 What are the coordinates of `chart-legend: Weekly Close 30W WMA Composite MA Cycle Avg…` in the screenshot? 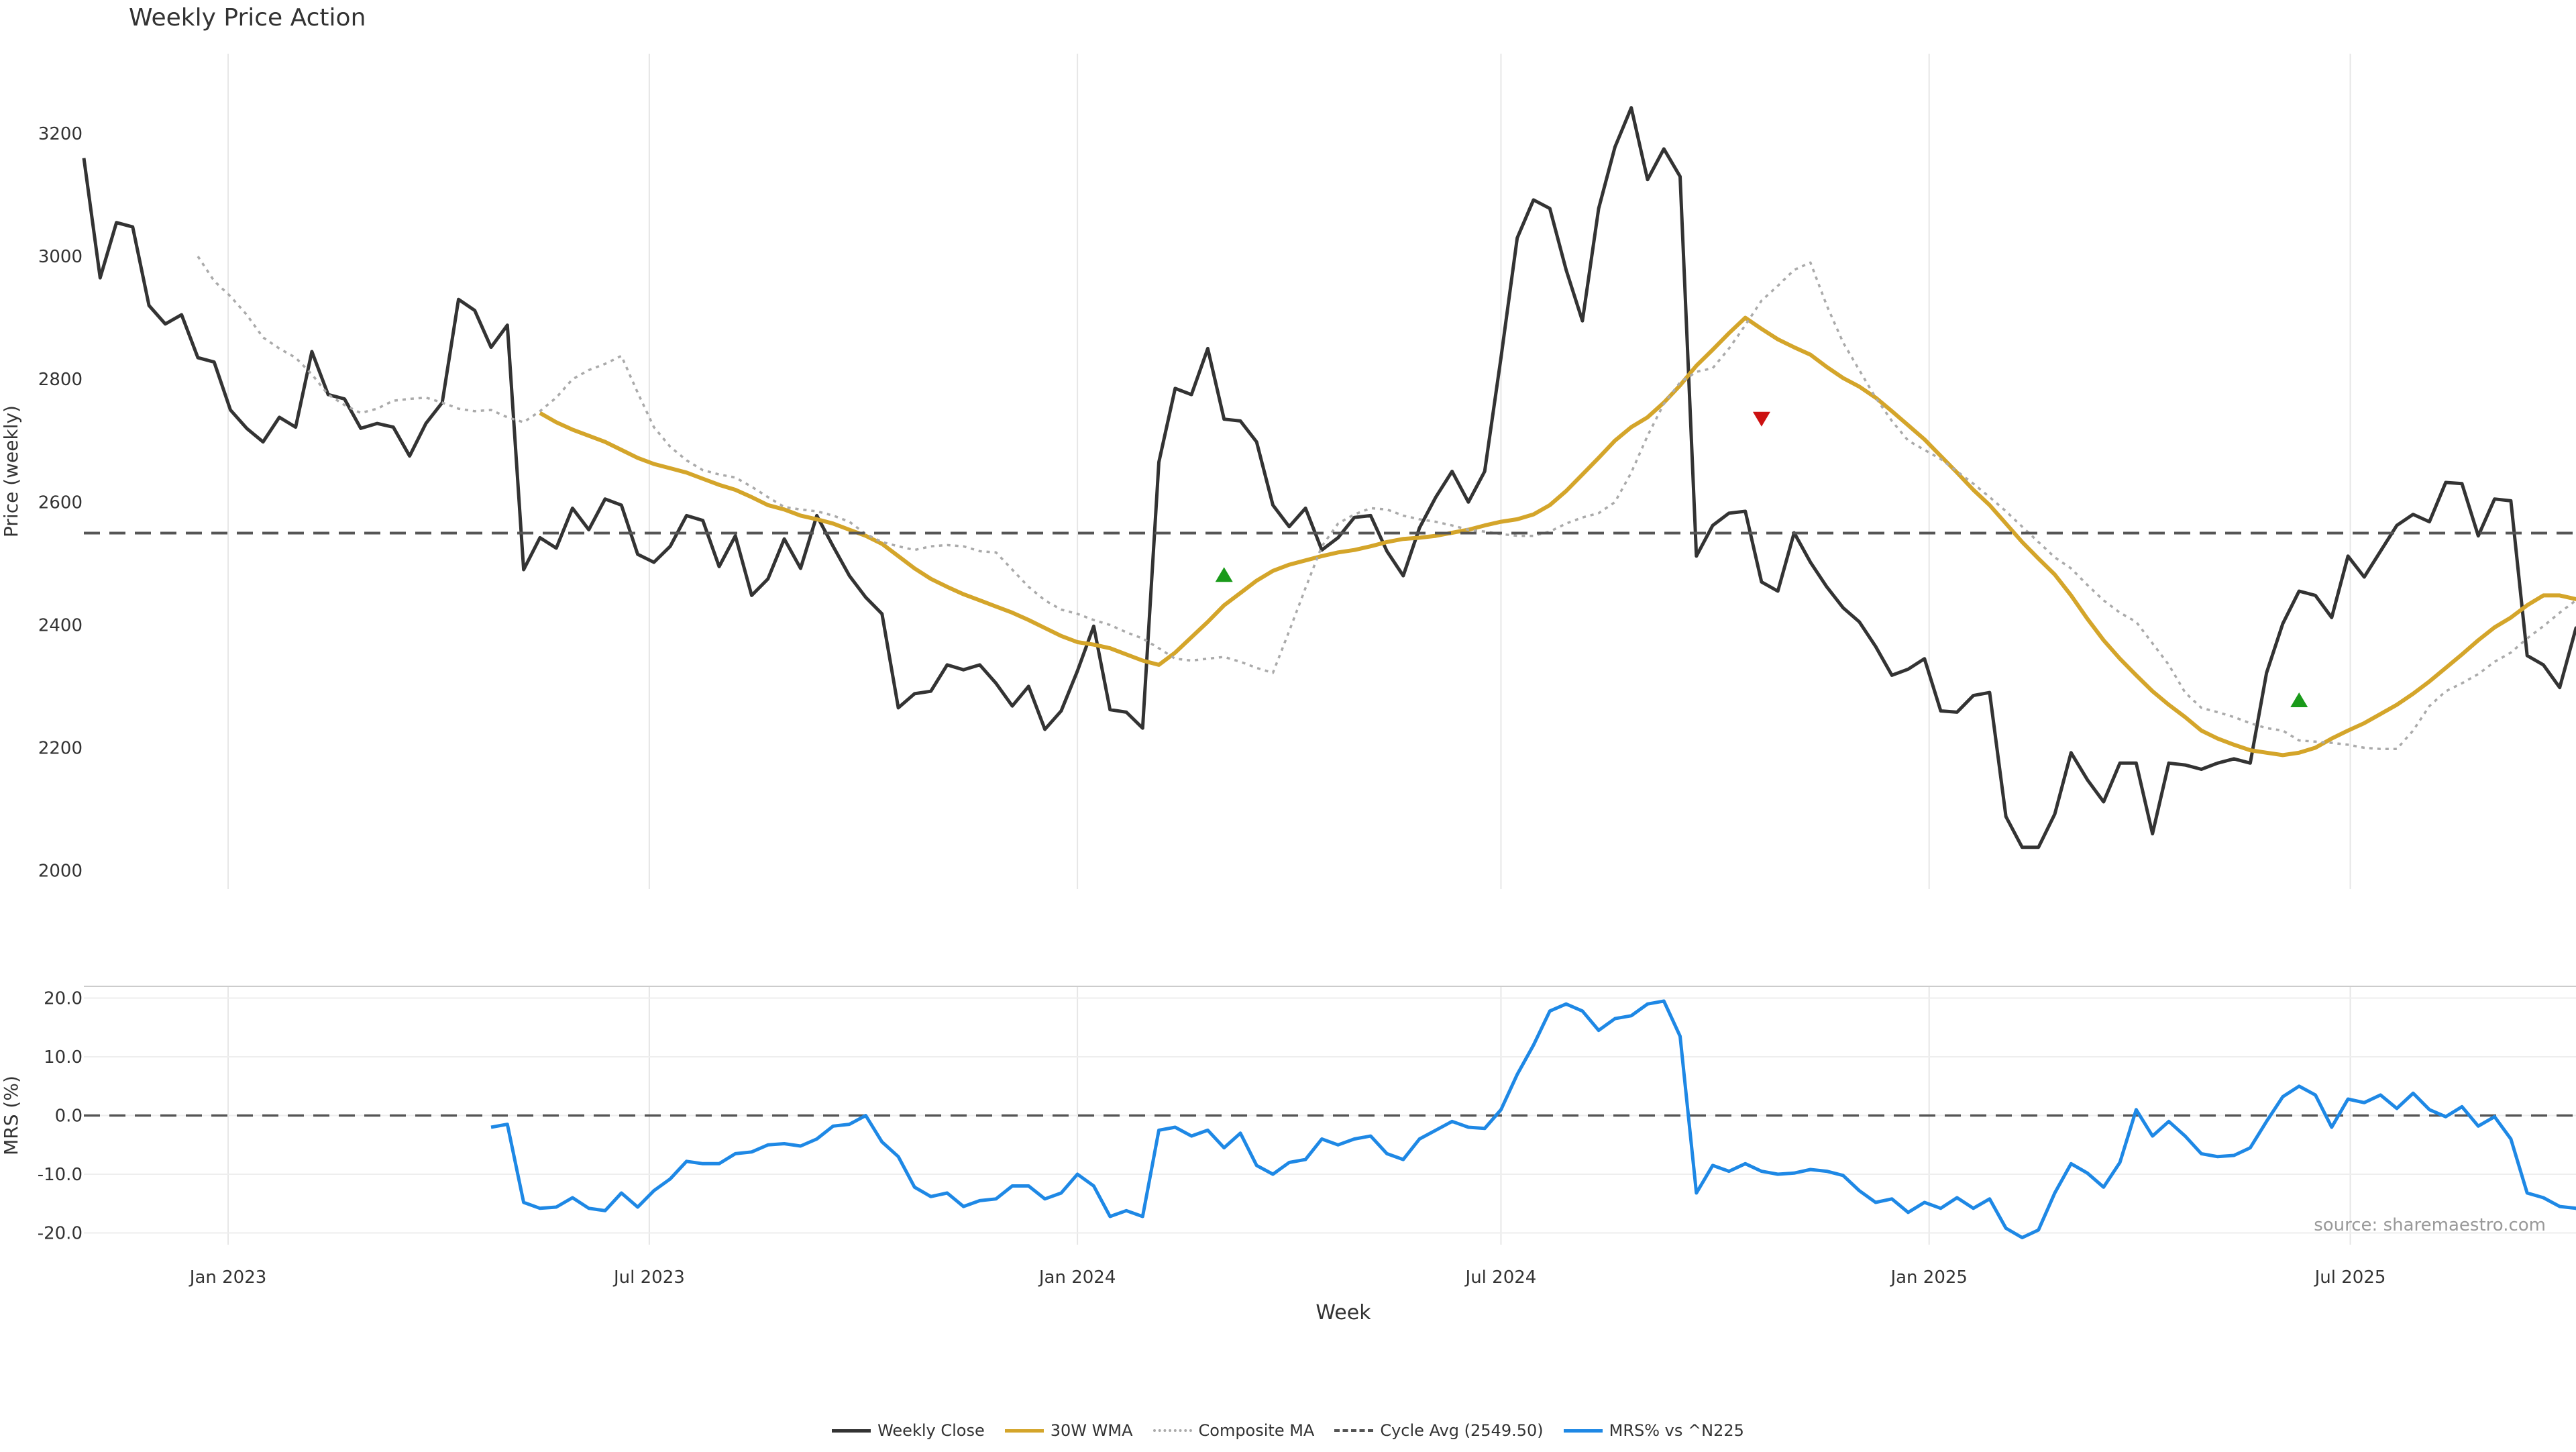 It's located at (1288, 1431).